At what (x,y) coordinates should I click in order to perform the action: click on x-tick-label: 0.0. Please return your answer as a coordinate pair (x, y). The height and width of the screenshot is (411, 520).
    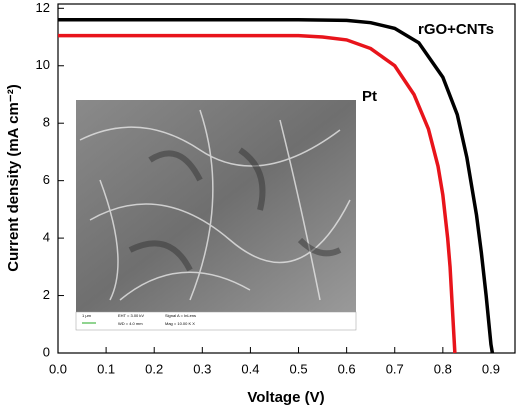
    Looking at the image, I should click on (58, 368).